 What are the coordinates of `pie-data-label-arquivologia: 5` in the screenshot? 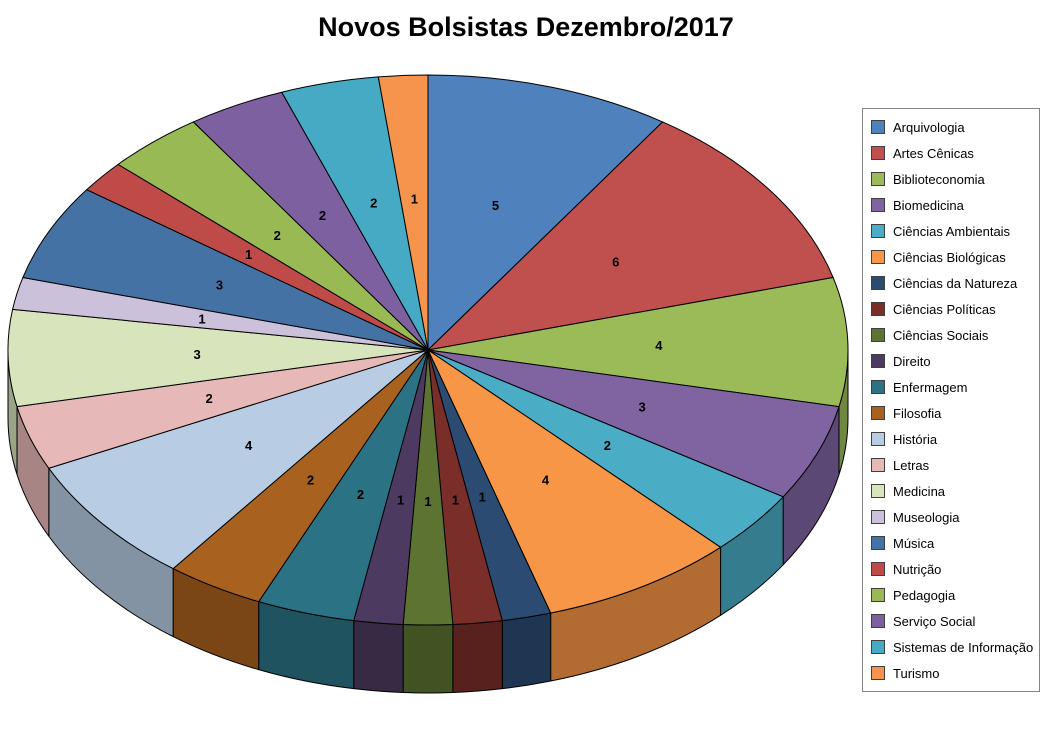 It's located at (495, 205).